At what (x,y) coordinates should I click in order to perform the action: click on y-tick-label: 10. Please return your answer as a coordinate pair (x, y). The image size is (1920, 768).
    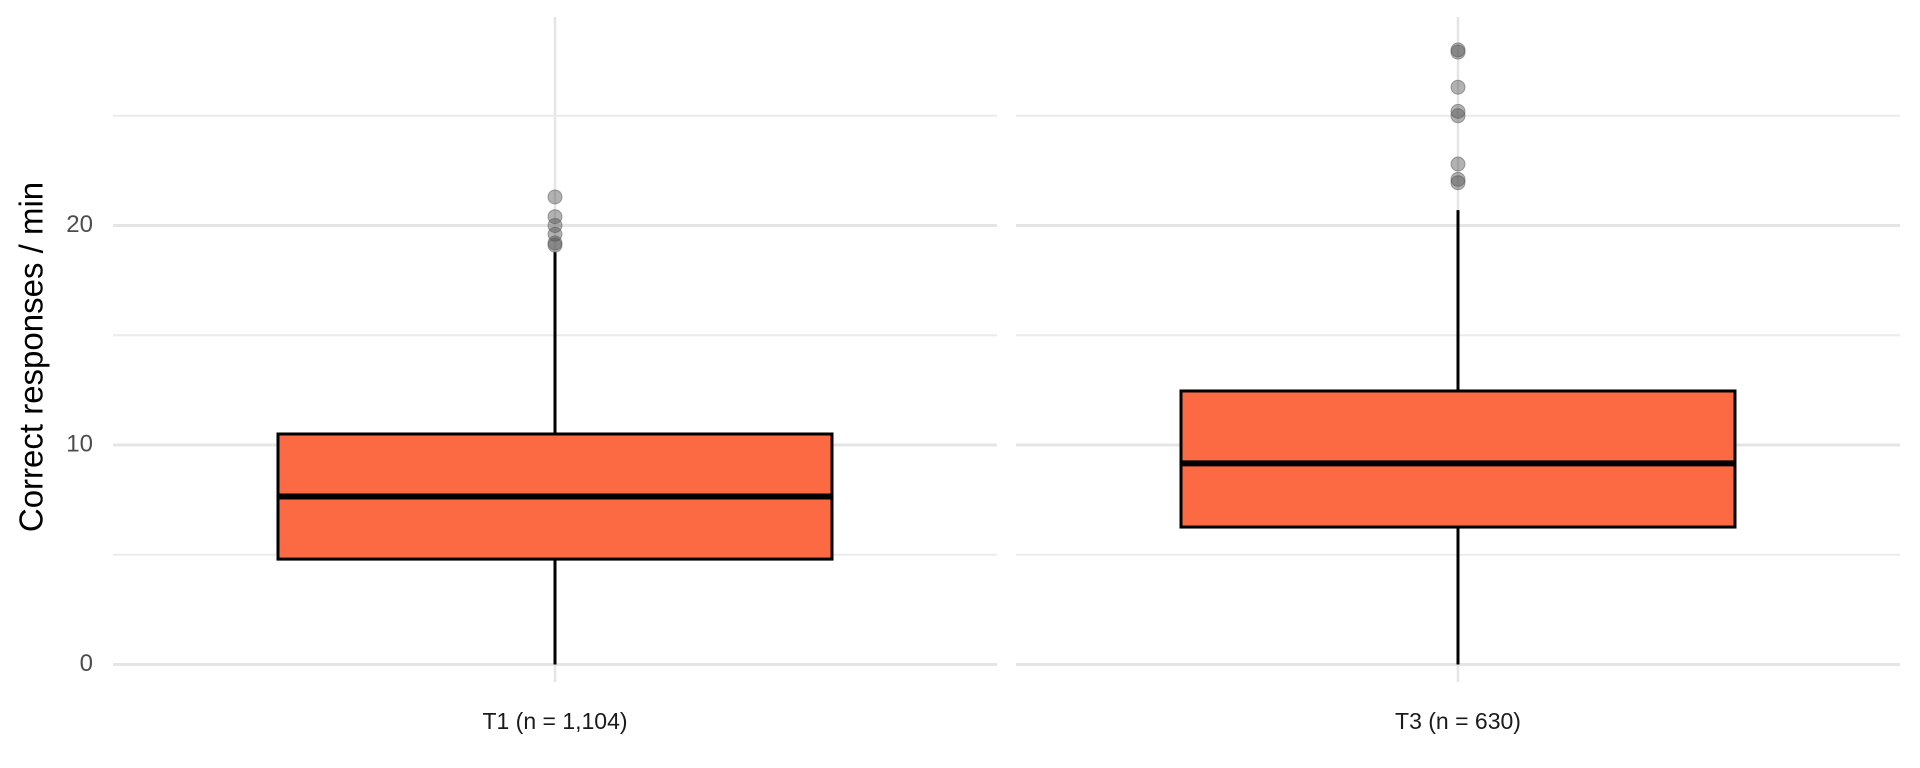
    Looking at the image, I should click on (79, 443).